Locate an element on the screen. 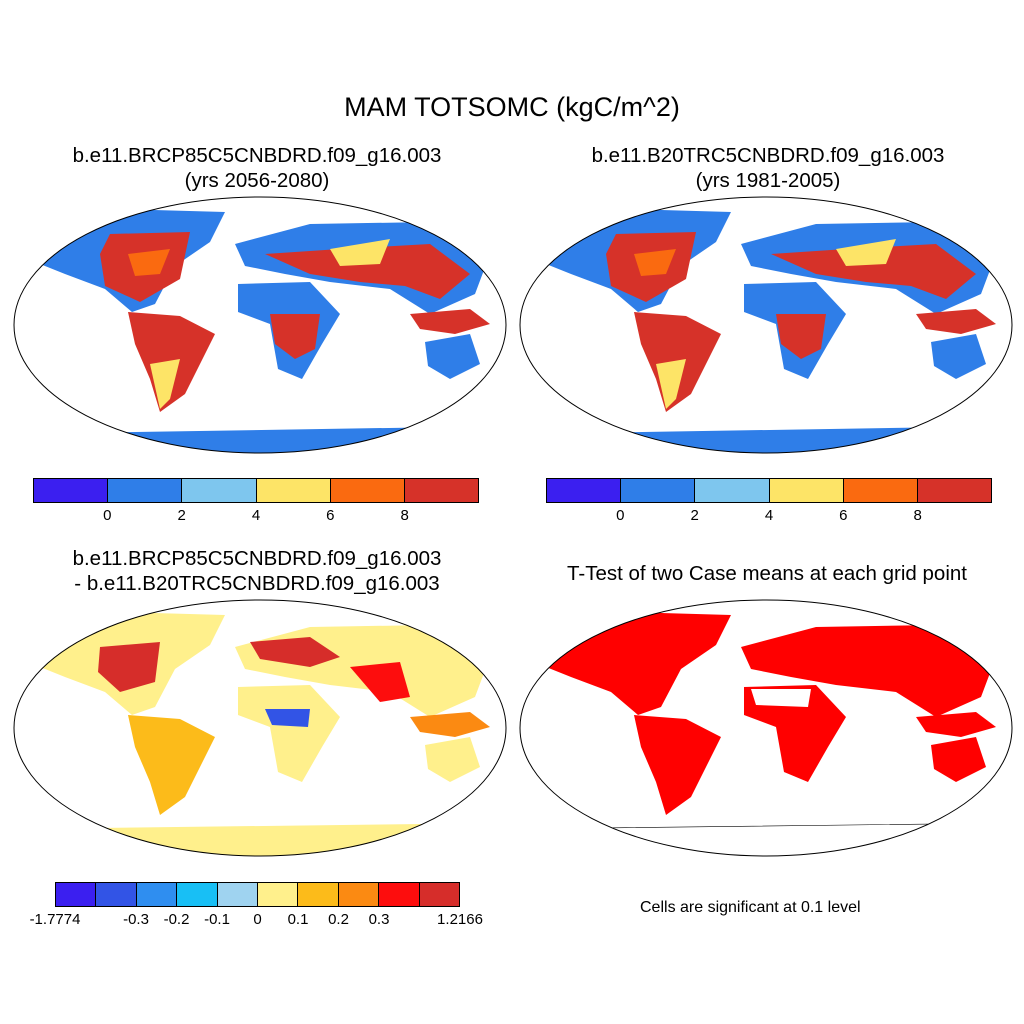 Image resolution: width=1024 pixels, height=1024 pixels. colorbar-tick-label: 1.2166 is located at coordinates (460, 919).